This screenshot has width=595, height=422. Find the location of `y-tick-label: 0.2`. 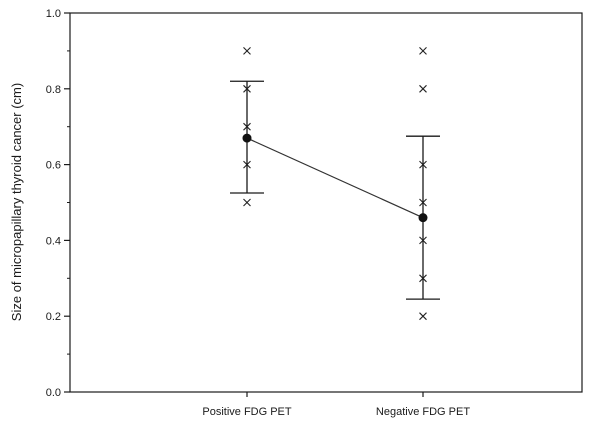

y-tick-label: 0.2 is located at coordinates (53, 317).